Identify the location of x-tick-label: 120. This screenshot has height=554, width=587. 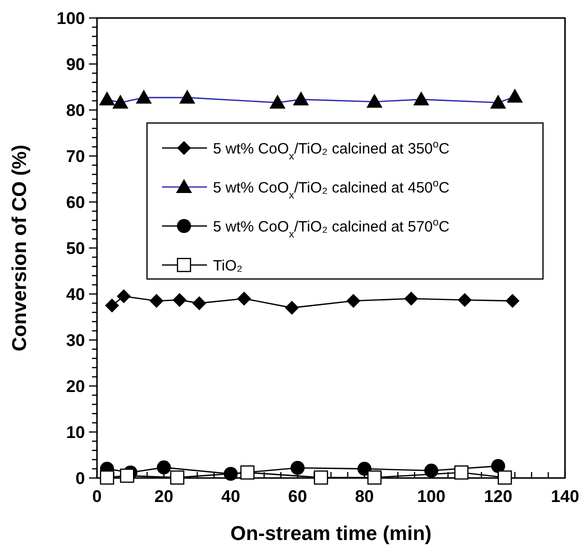
(498, 496).